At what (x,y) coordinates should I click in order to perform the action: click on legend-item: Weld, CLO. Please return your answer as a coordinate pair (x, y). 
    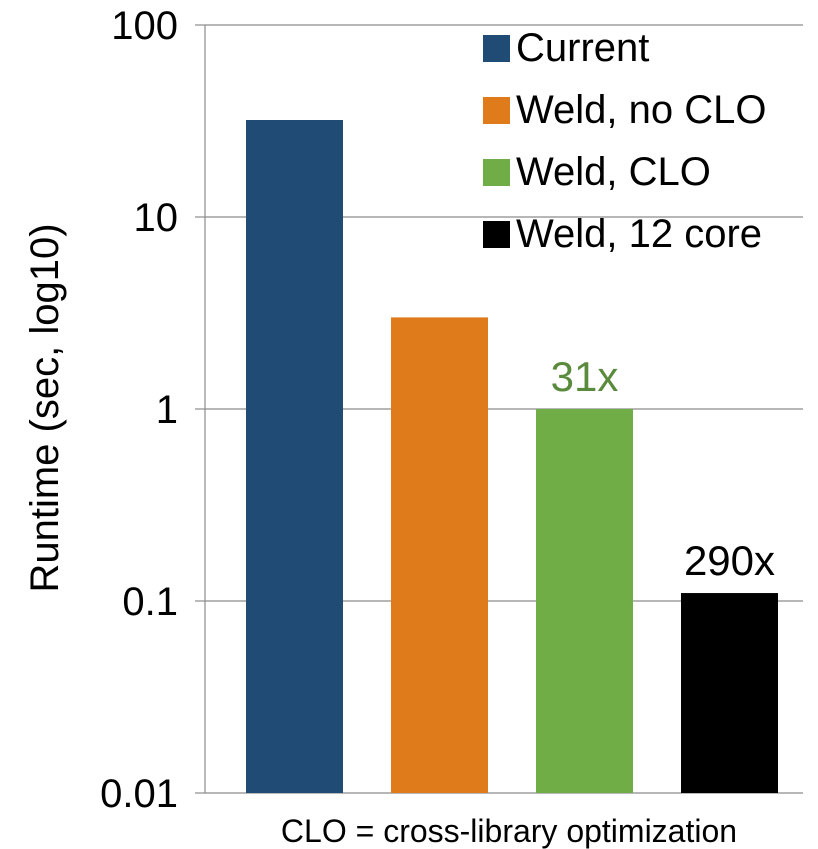
    Looking at the image, I should click on (597, 172).